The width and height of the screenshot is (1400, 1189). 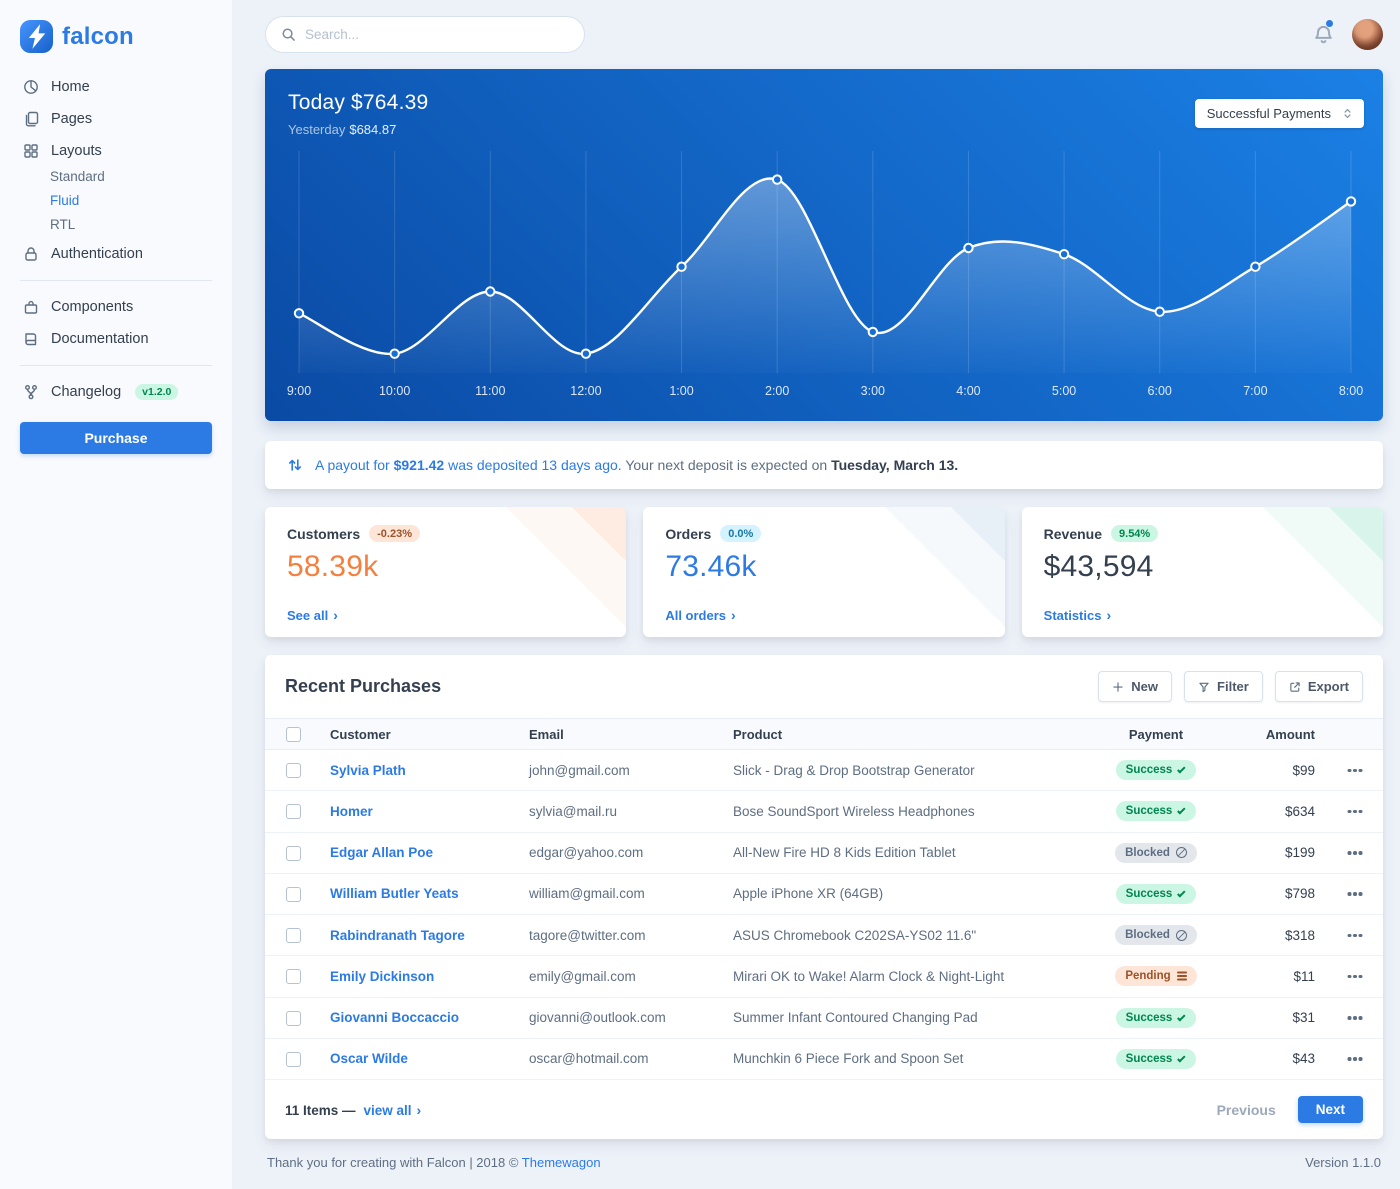 I want to click on see-all-link: See all, so click(x=312, y=615).